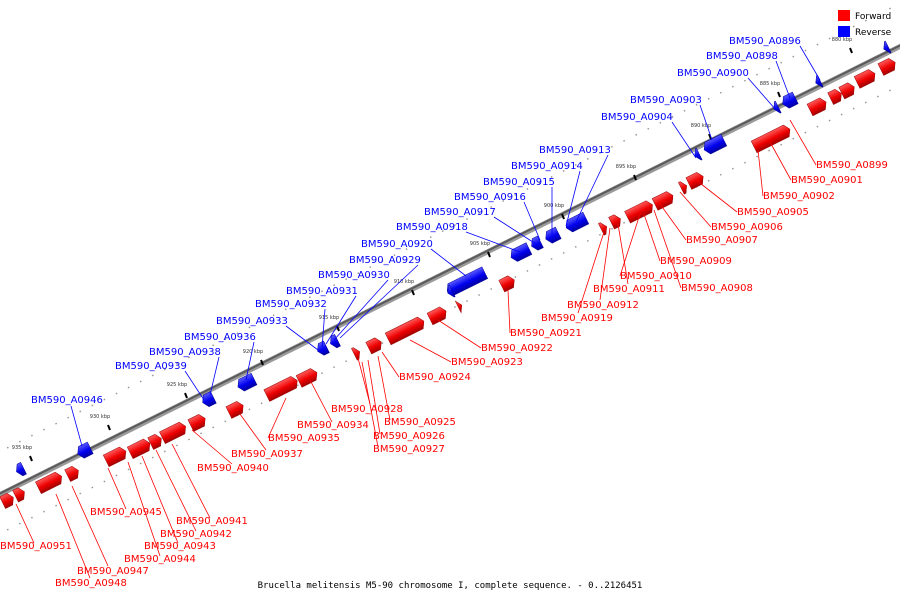 This screenshot has width=900, height=600. Describe the element at coordinates (603, 305) in the screenshot. I see `forward-gene-label: BM590_A0912` at that location.